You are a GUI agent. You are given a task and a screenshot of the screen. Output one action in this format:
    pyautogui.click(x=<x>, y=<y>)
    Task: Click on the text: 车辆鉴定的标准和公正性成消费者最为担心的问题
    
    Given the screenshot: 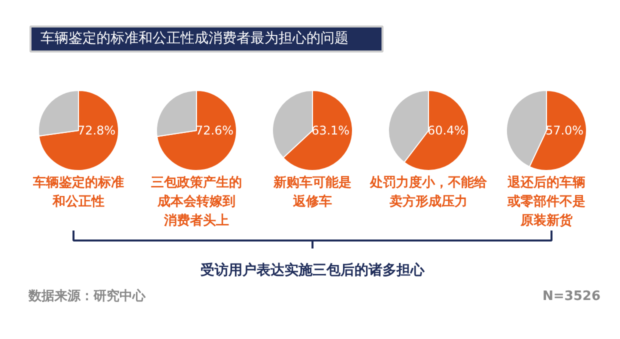 What is the action you would take?
    pyautogui.click(x=194, y=38)
    